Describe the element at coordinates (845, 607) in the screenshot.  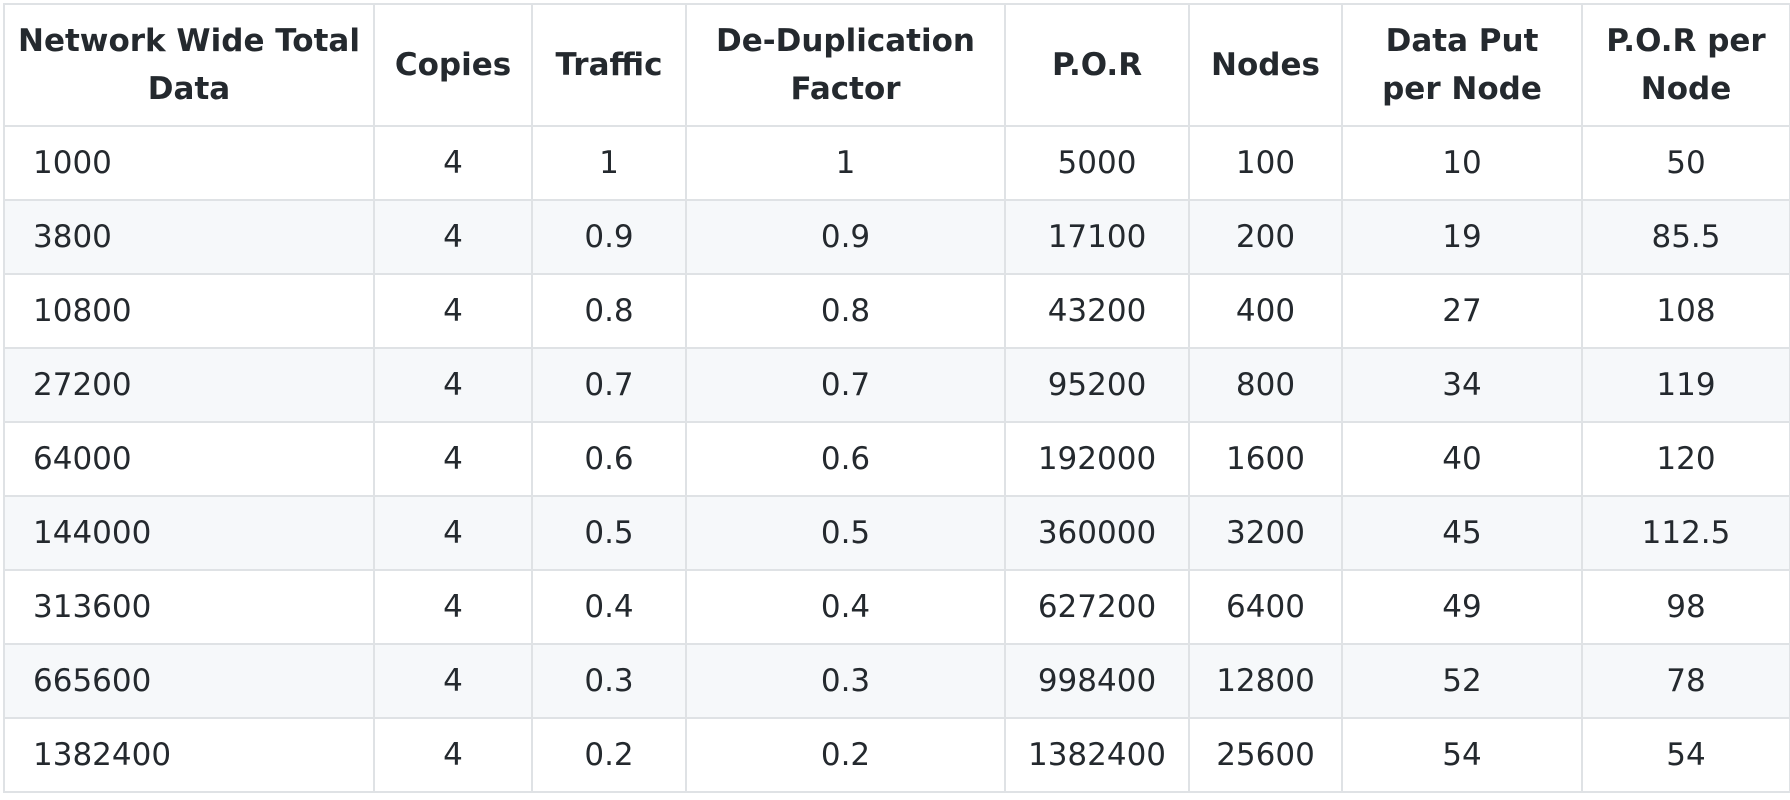
I see `cell-de-duplication-factor: 0.4` at that location.